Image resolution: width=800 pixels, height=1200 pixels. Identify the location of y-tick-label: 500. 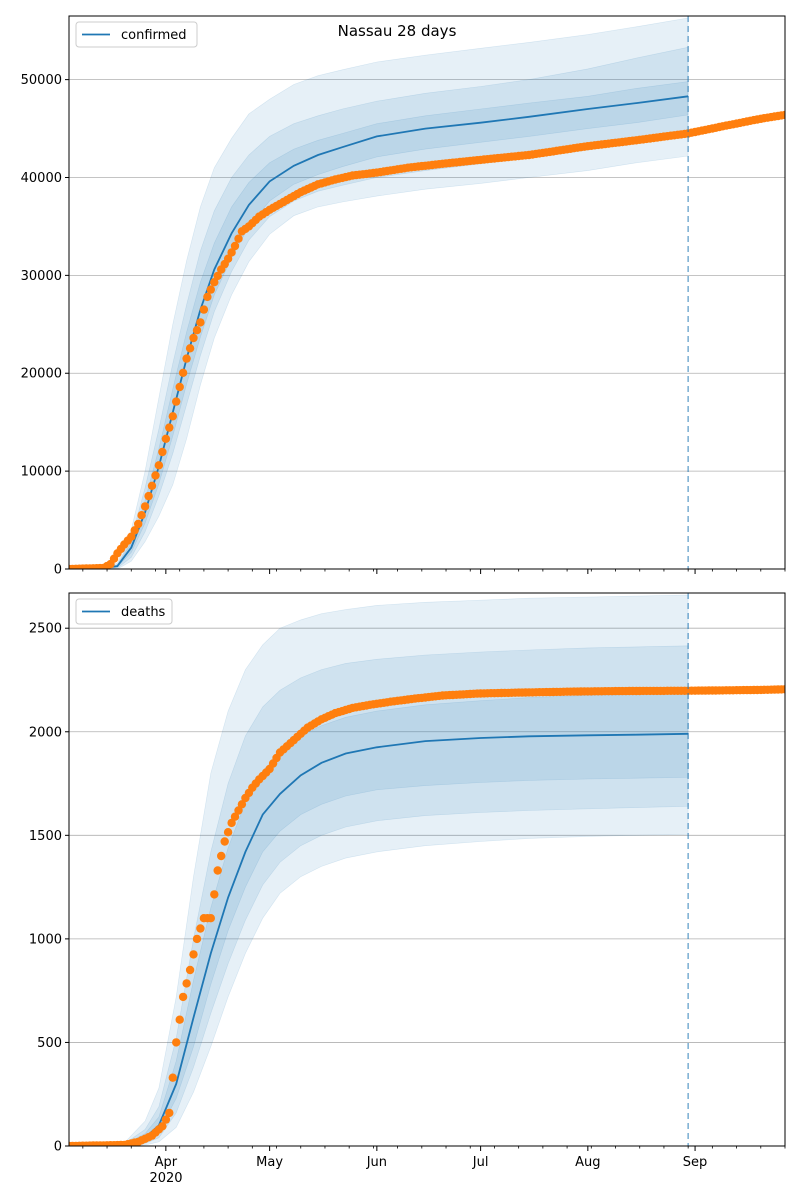
(49, 1043).